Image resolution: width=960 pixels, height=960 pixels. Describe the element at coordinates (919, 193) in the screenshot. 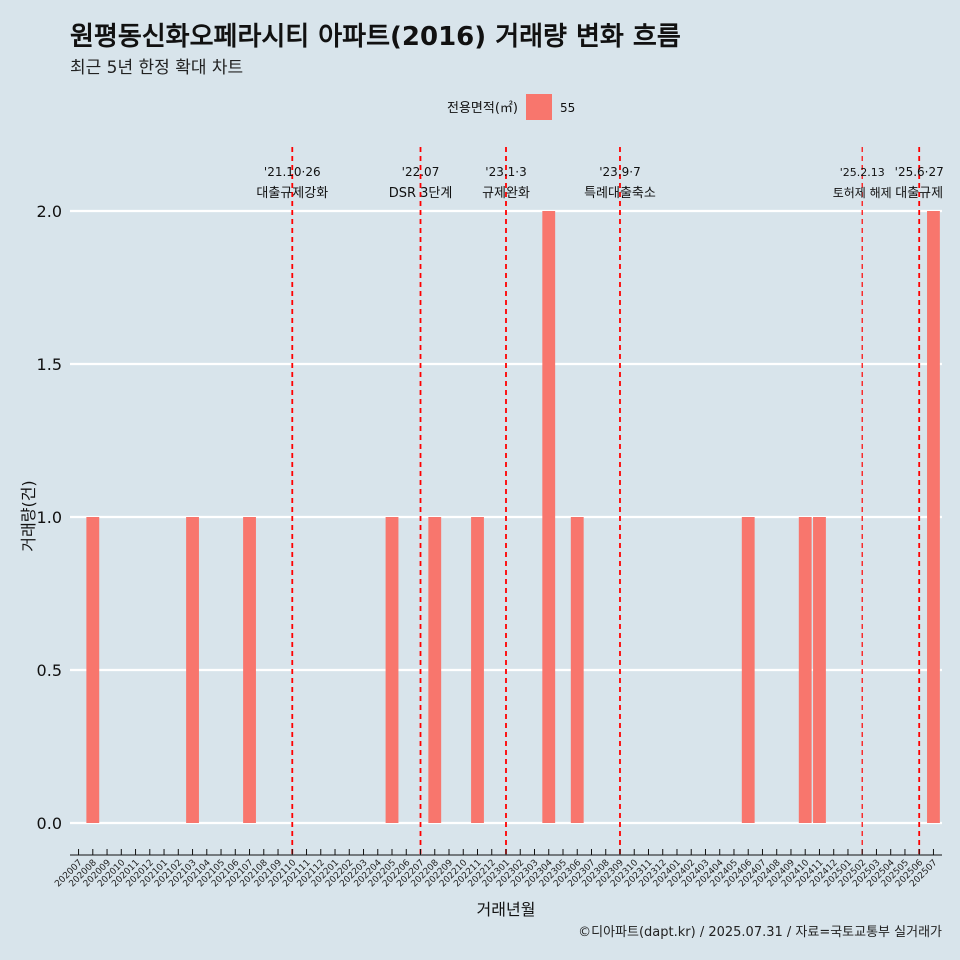

I see `event-label: 대출규제` at that location.